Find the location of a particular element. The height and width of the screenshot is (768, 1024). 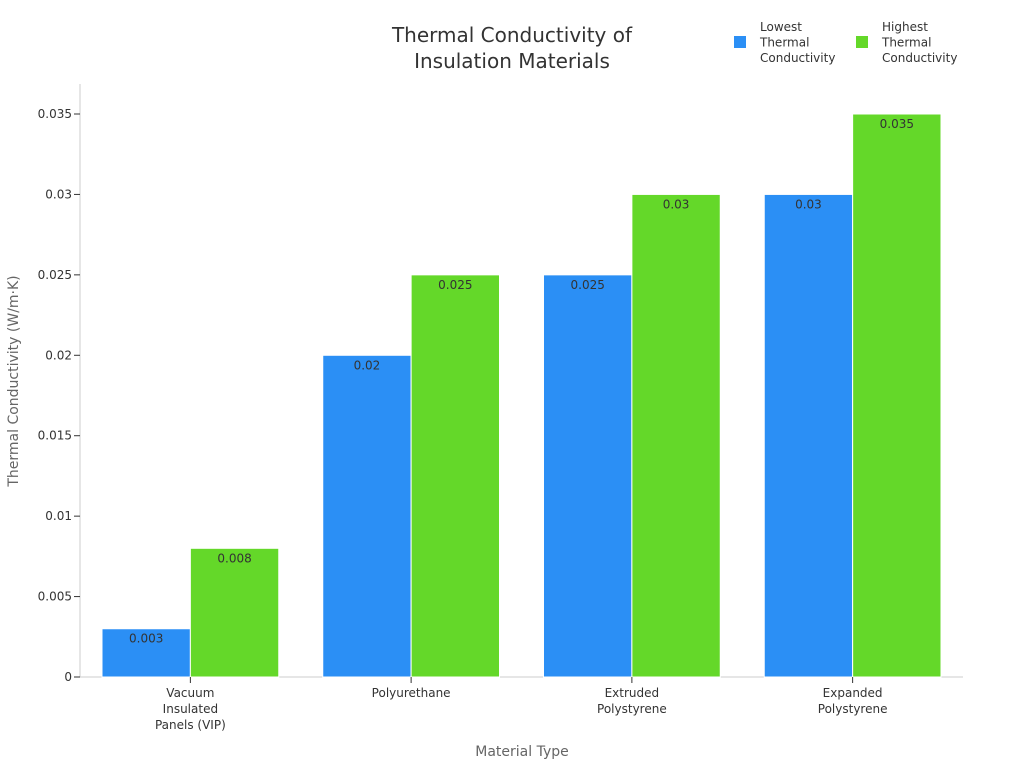

x-axis-title: Material Type is located at coordinates (521, 752).